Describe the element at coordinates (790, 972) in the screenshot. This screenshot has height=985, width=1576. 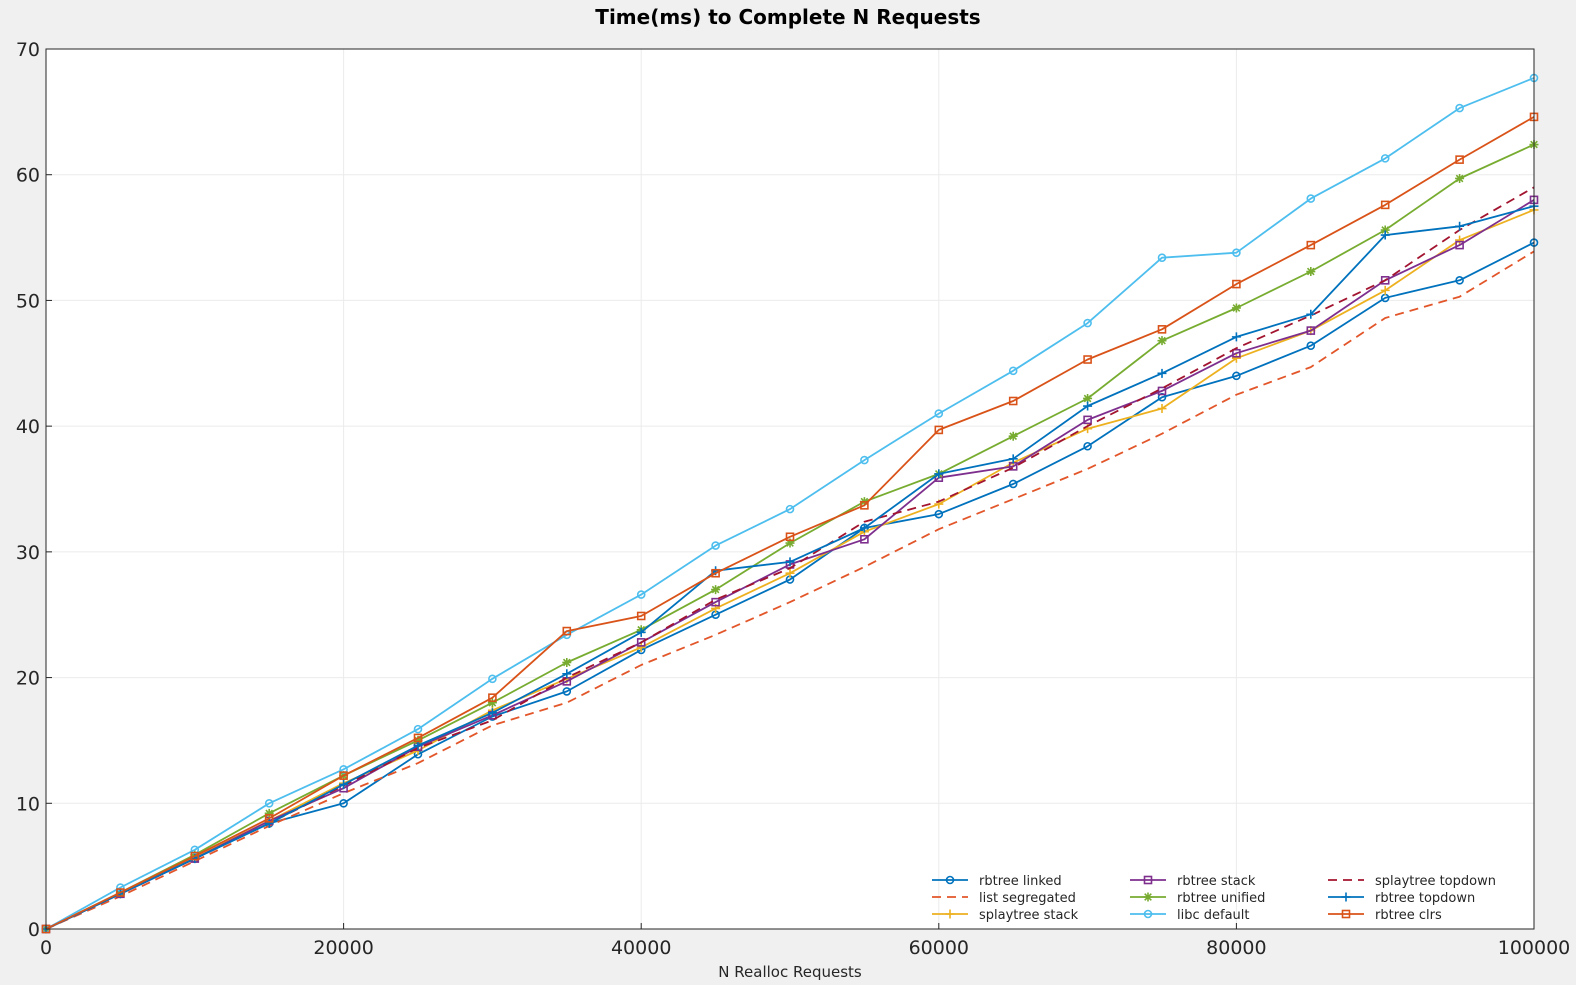
I see `x-axis-label: N Realloc Requests` at that location.